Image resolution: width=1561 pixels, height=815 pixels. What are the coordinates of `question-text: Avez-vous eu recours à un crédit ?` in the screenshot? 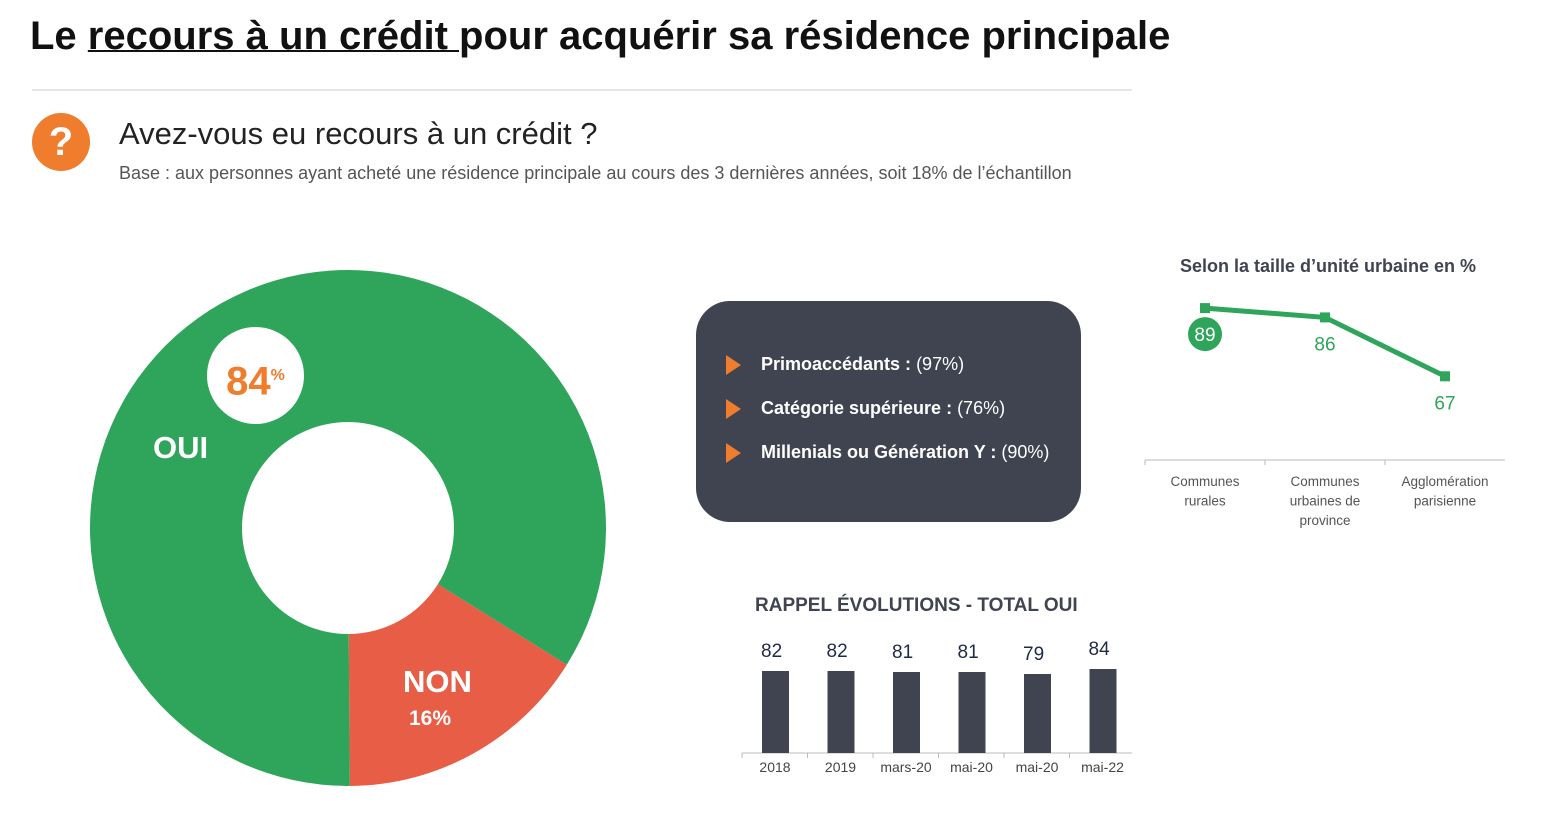 It's located at (358, 133).